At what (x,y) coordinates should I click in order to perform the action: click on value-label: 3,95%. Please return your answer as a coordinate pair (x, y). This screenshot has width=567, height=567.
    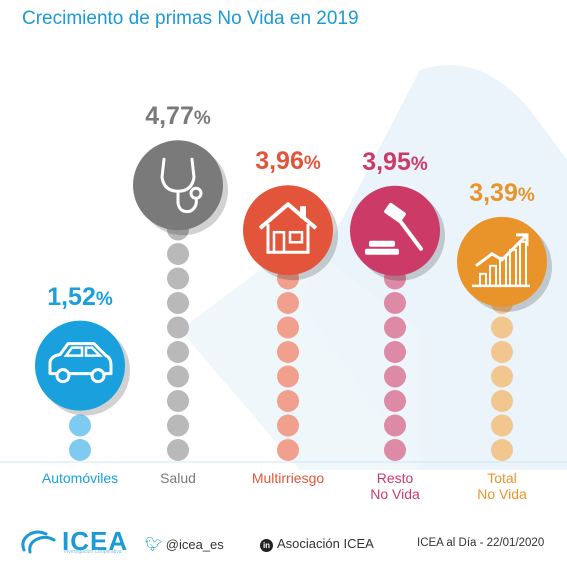
    Looking at the image, I should click on (395, 162).